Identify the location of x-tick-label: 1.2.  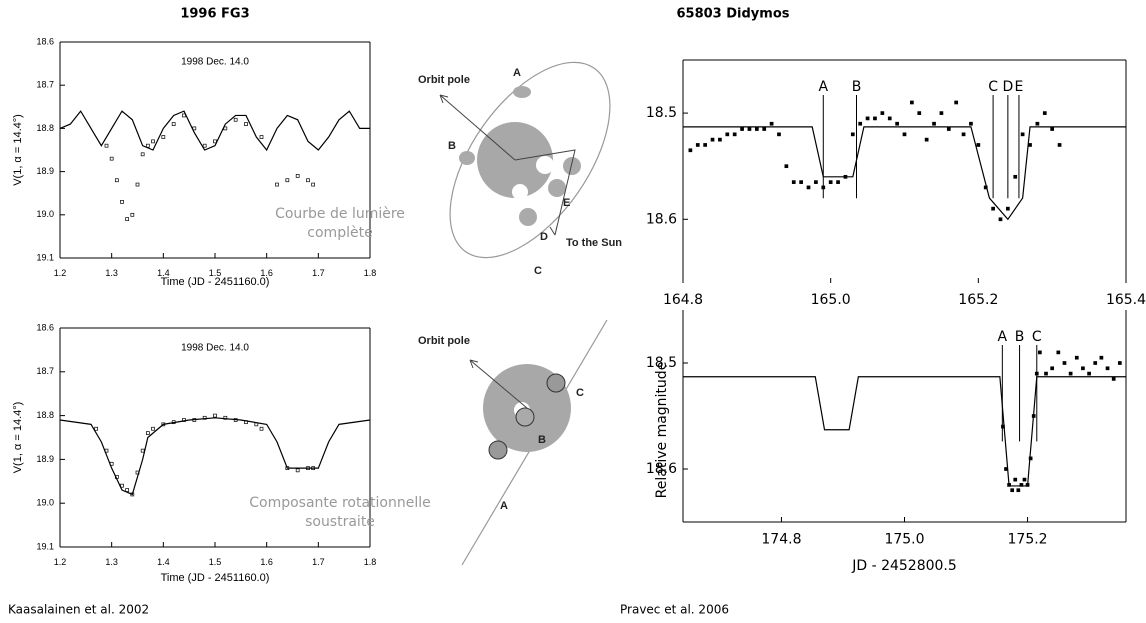
(60, 273).